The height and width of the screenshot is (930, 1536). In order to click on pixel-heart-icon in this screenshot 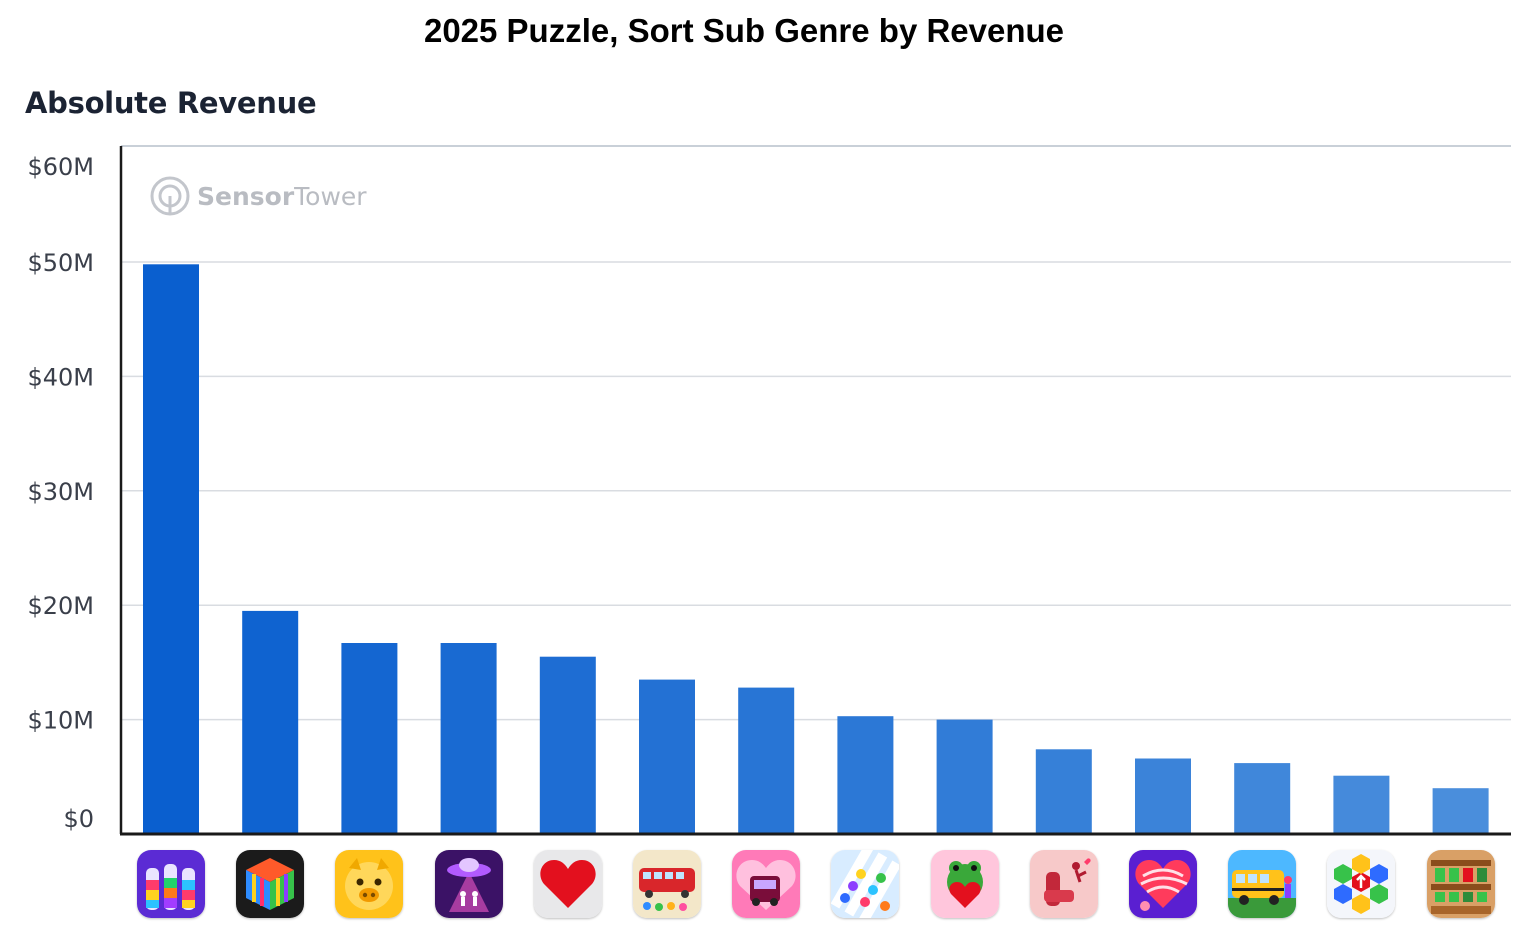, I will do `click(567, 884)`.